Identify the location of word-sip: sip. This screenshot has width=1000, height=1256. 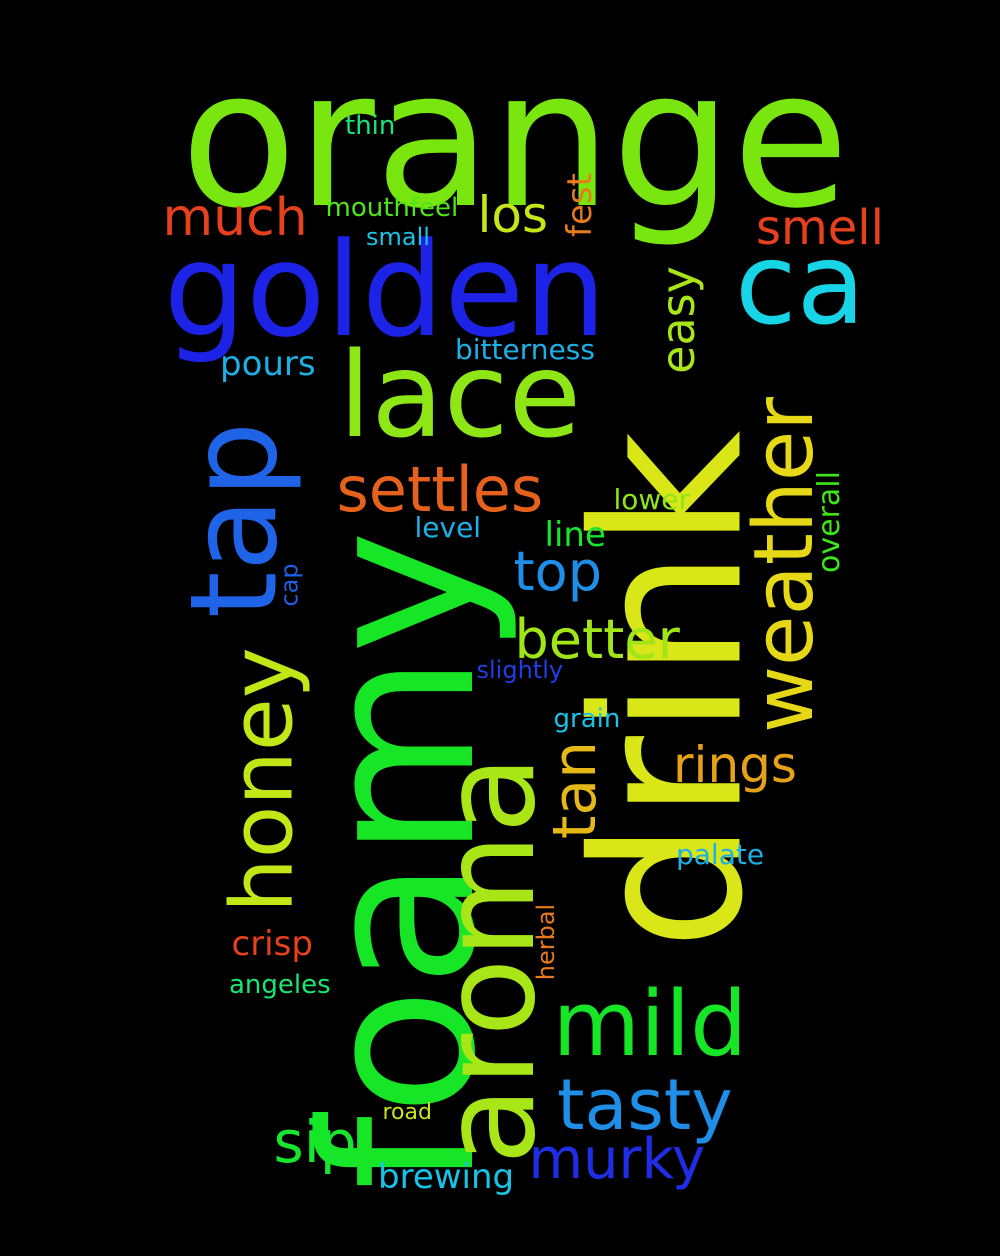
(315, 1142).